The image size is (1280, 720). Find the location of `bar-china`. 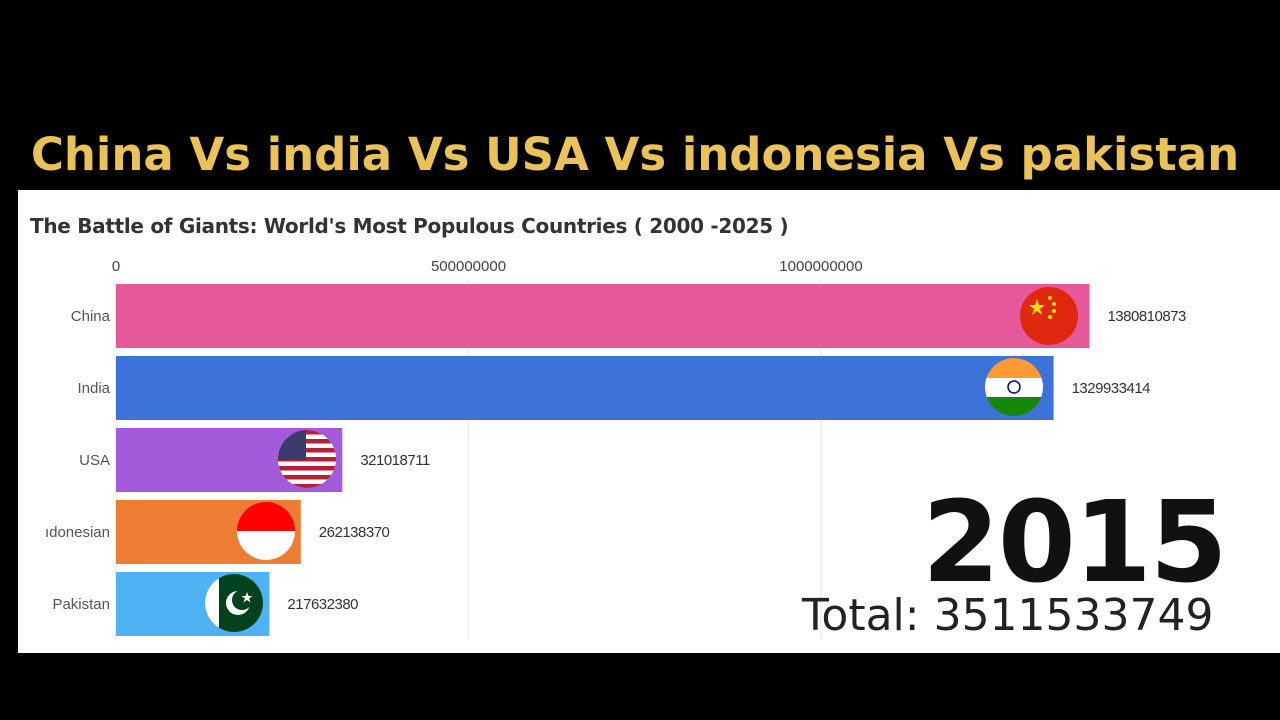

bar-china is located at coordinates (603, 316).